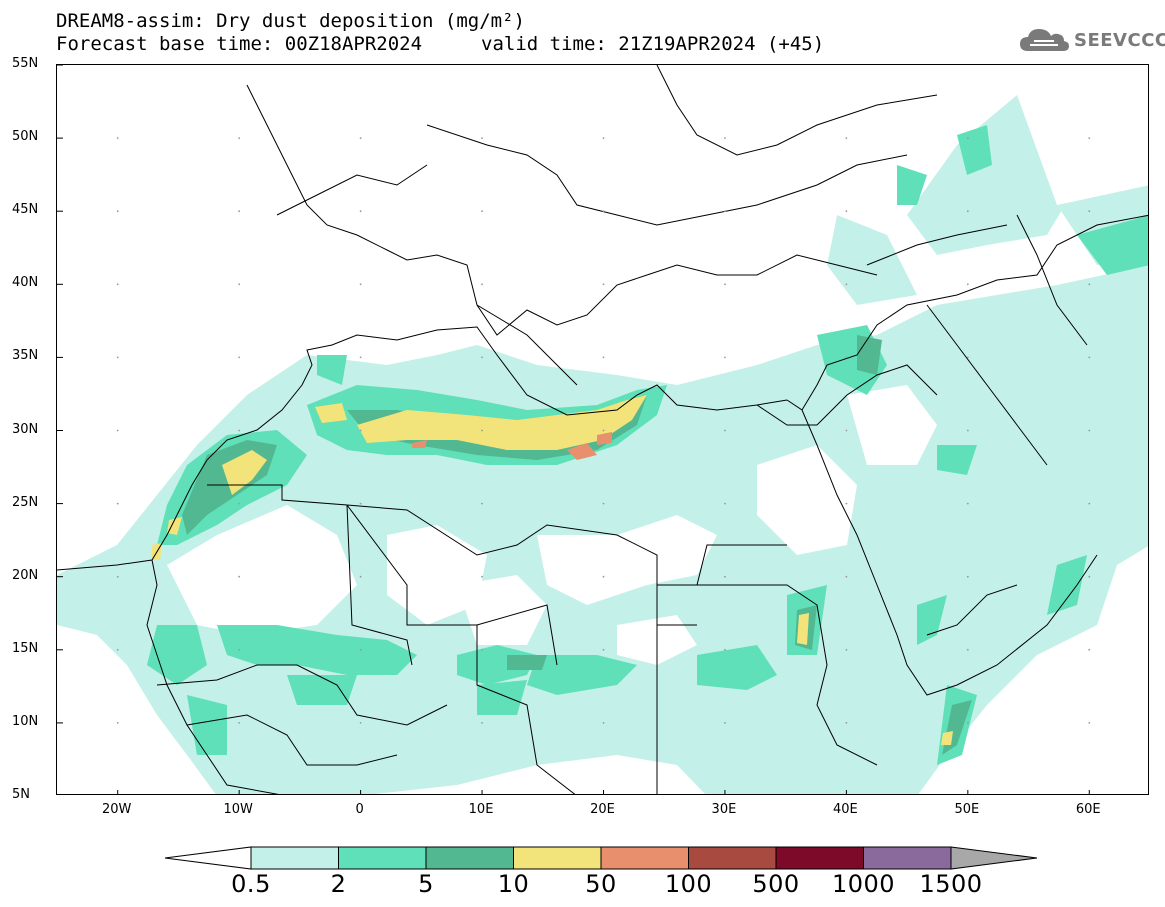 The image size is (1165, 907). I want to click on lon-tick-label: 60E, so click(1088, 809).